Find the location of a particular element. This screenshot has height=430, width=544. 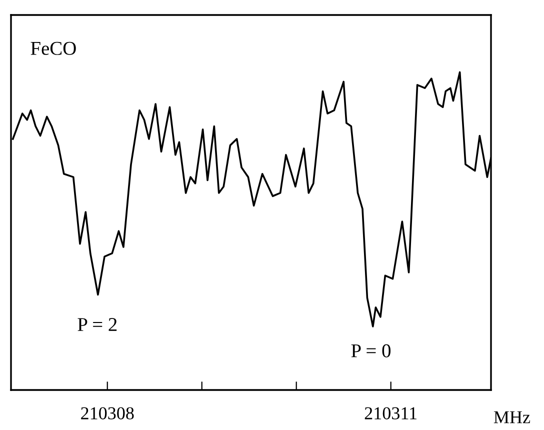

x-tick-label: 210311 is located at coordinates (390, 413).